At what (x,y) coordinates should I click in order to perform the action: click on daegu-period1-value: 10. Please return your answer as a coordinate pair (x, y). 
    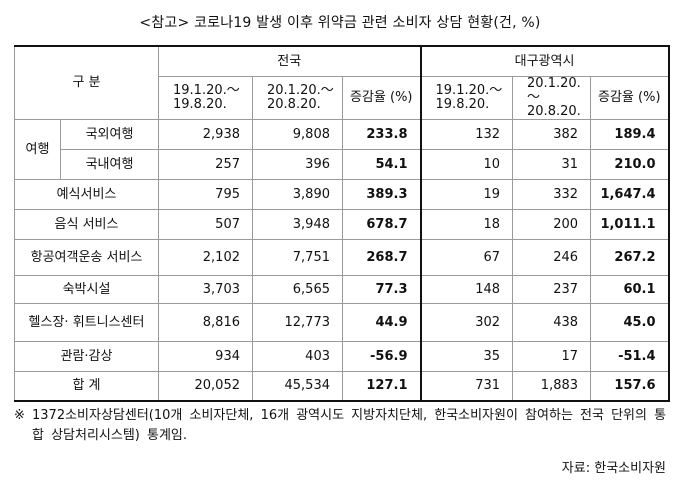
    Looking at the image, I should click on (466, 164).